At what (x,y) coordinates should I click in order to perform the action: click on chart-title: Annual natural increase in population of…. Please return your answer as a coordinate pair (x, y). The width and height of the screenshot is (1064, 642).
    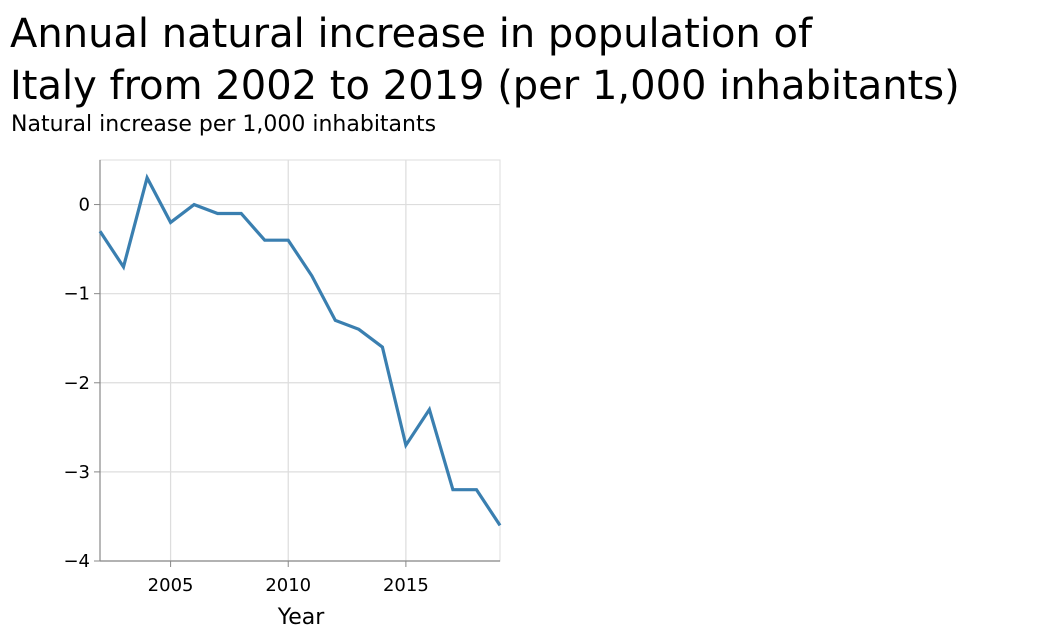
    Looking at the image, I should click on (485, 60).